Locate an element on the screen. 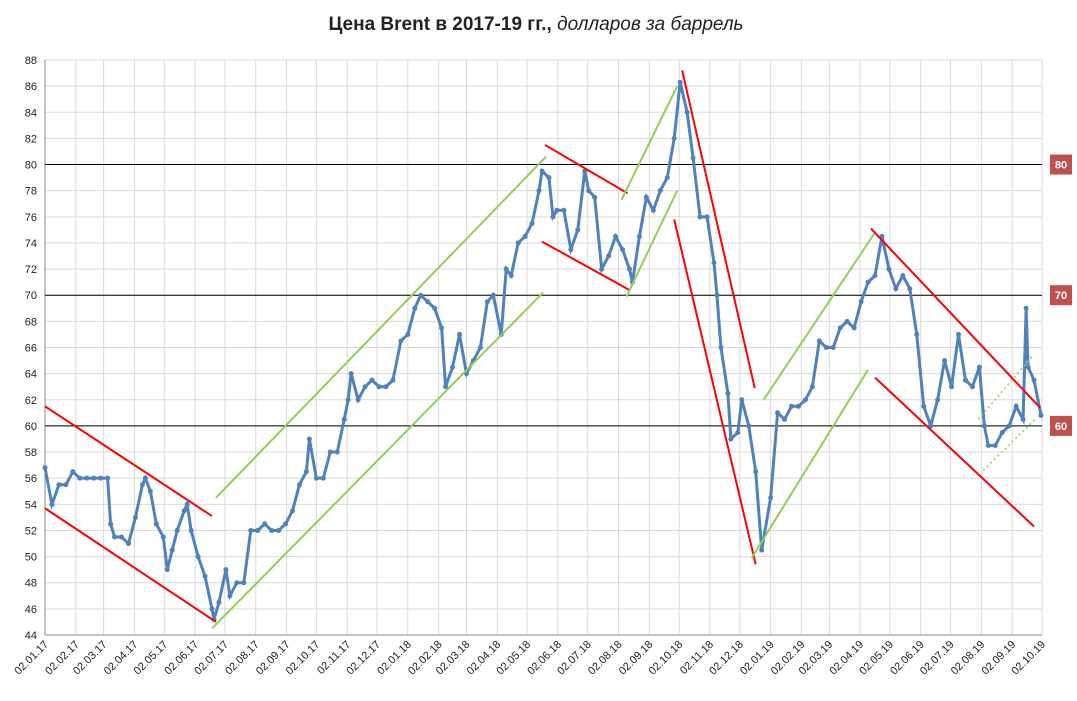 The image size is (1077, 701). y-tick-label: 68 is located at coordinates (31, 322).